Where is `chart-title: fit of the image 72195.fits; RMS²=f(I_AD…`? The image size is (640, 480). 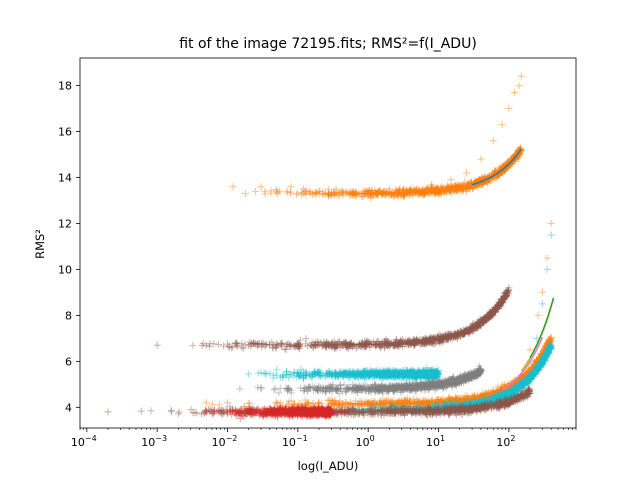 chart-title: fit of the image 72195.fits; RMS²=f(I_AD… is located at coordinates (328, 44).